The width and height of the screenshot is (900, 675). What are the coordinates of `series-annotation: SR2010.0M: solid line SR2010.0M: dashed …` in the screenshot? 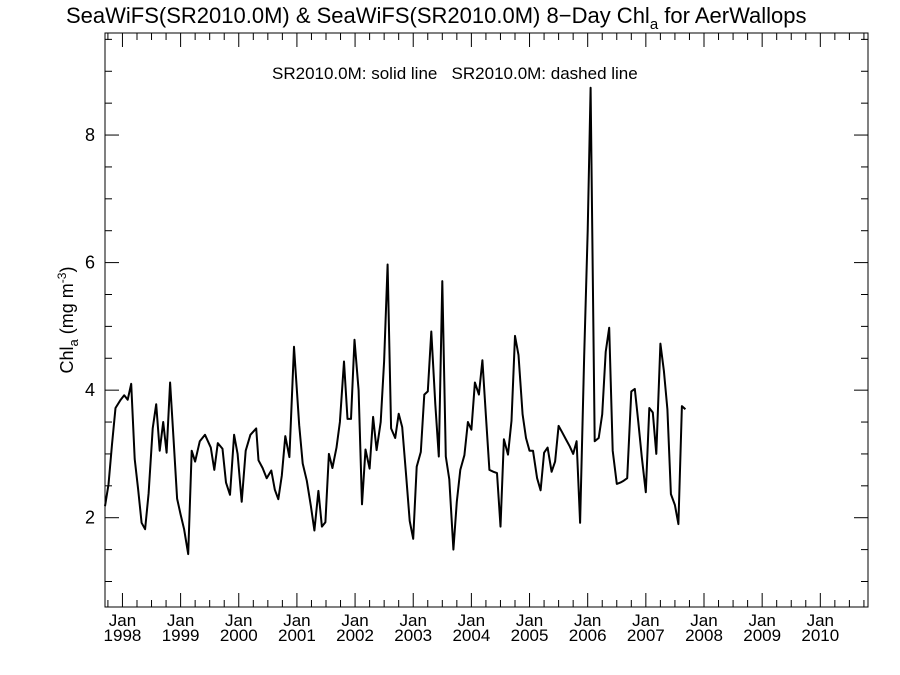 It's located at (455, 73).